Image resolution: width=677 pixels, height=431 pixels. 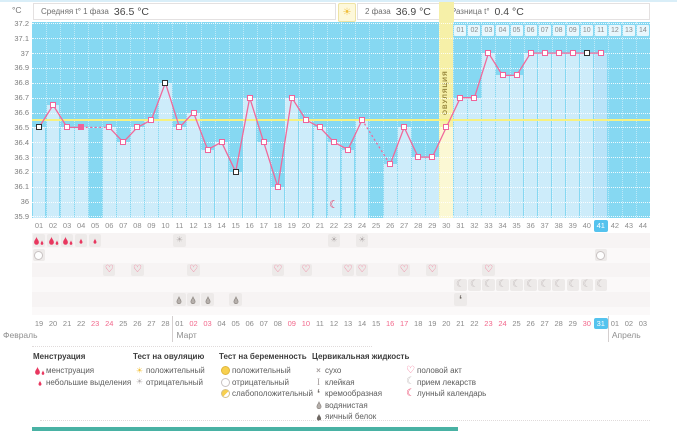 What do you see at coordinates (600, 255) in the screenshot?
I see `pregnancy-test-cell` at bounding box center [600, 255].